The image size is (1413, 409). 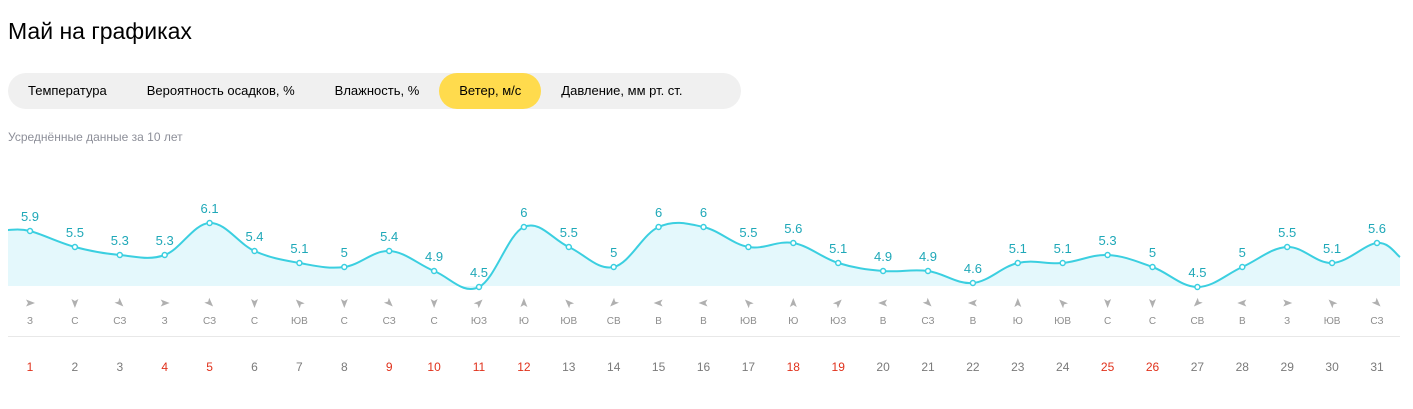 I want to click on value-label: 4.5, so click(x=479, y=272).